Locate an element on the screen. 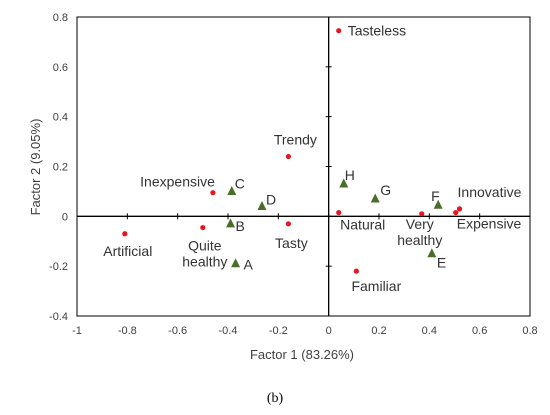  x-tick-label: -0.2 is located at coordinates (278, 331).